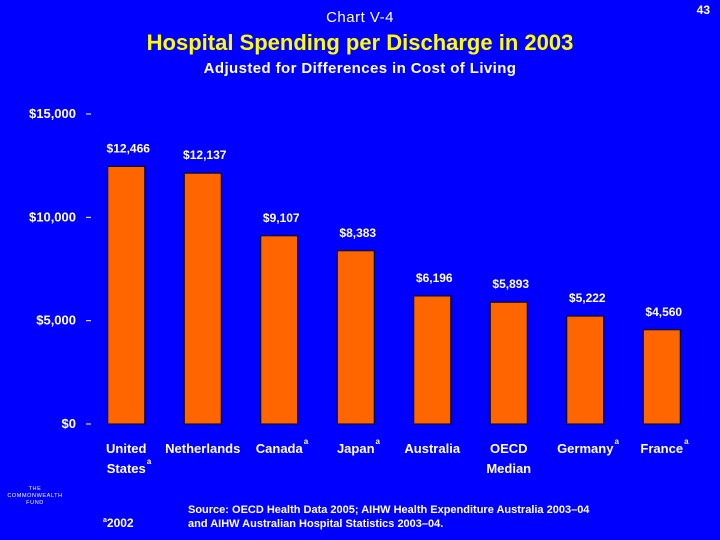 This screenshot has width=720, height=540. I want to click on x-tick-label: Germany, so click(585, 448).